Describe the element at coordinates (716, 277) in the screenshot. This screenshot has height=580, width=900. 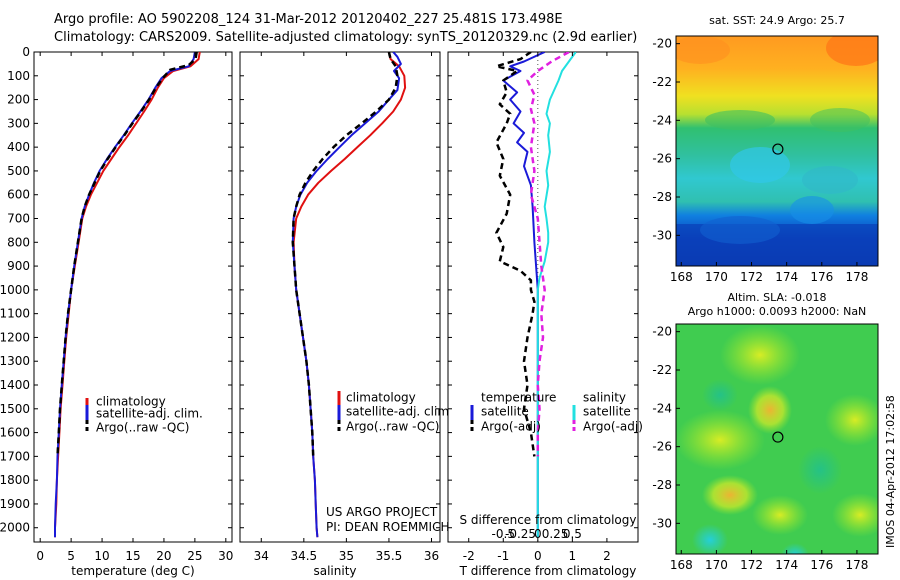
I see `m1-xtick-label: 170` at that location.